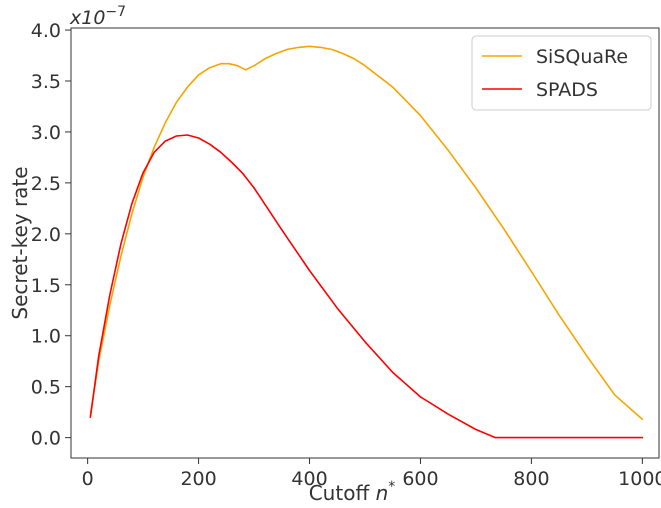 Image resolution: width=661 pixels, height=508 pixels. What do you see at coordinates (567, 90) in the screenshot?
I see `legend-label: SPADS` at bounding box center [567, 90].